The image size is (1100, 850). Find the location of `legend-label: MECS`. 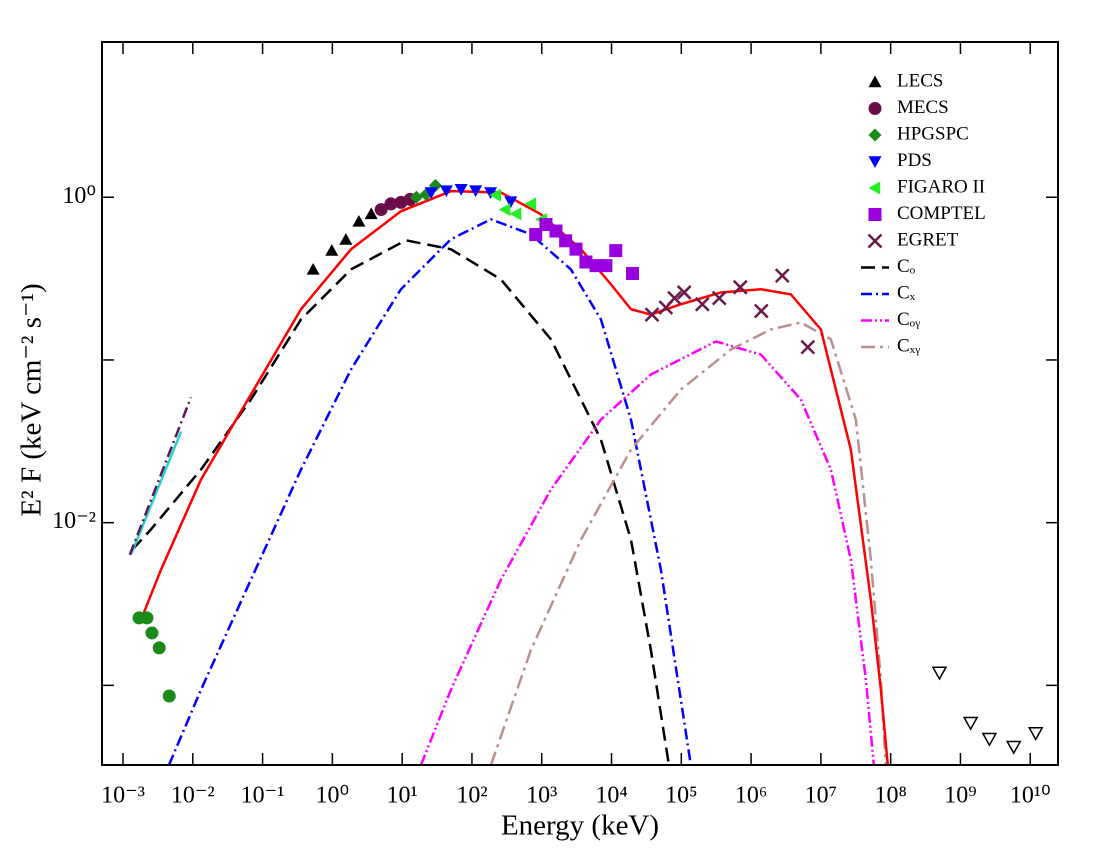

legend-label: MECS is located at coordinates (923, 107).